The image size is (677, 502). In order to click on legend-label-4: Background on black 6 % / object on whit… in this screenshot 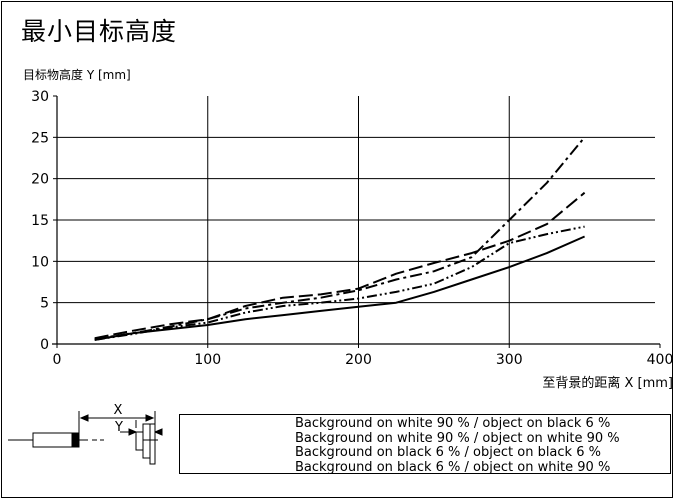, I will do `click(453, 467)`.